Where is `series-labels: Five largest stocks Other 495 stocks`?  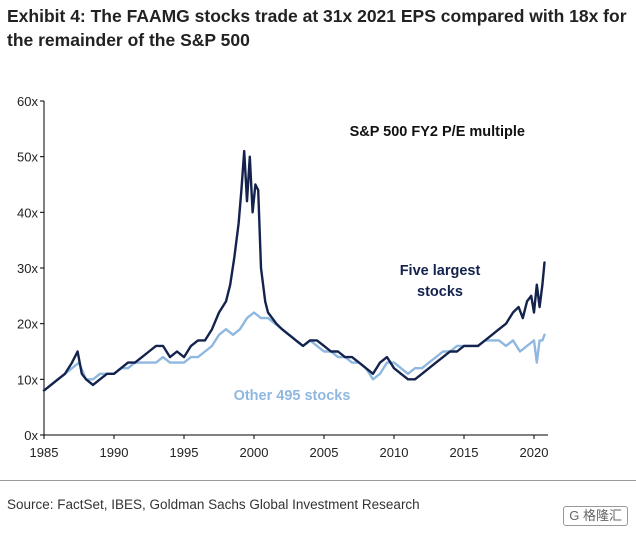 series-labels: Five largest stocks Other 495 stocks is located at coordinates (357, 333).